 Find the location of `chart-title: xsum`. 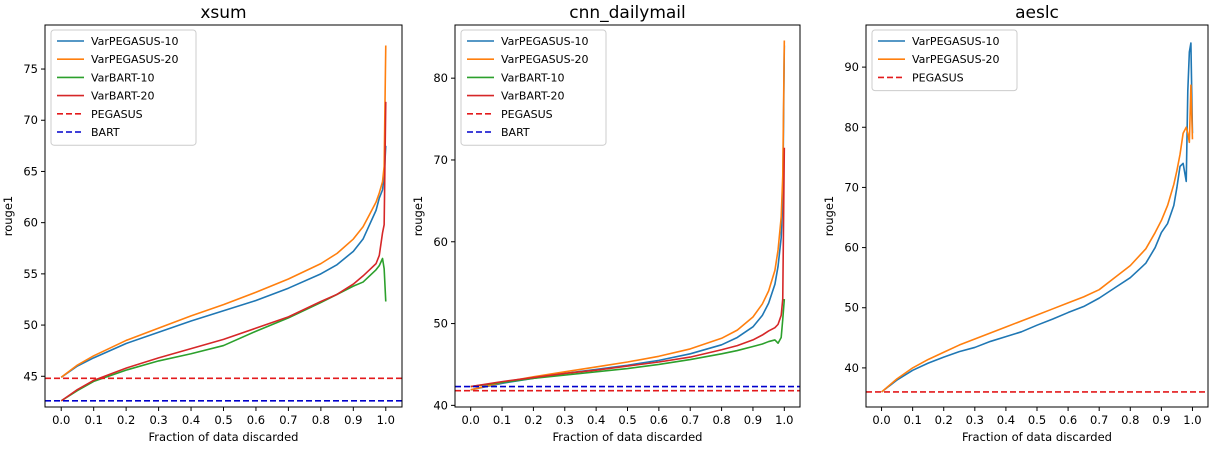

chart-title: xsum is located at coordinates (223, 13).